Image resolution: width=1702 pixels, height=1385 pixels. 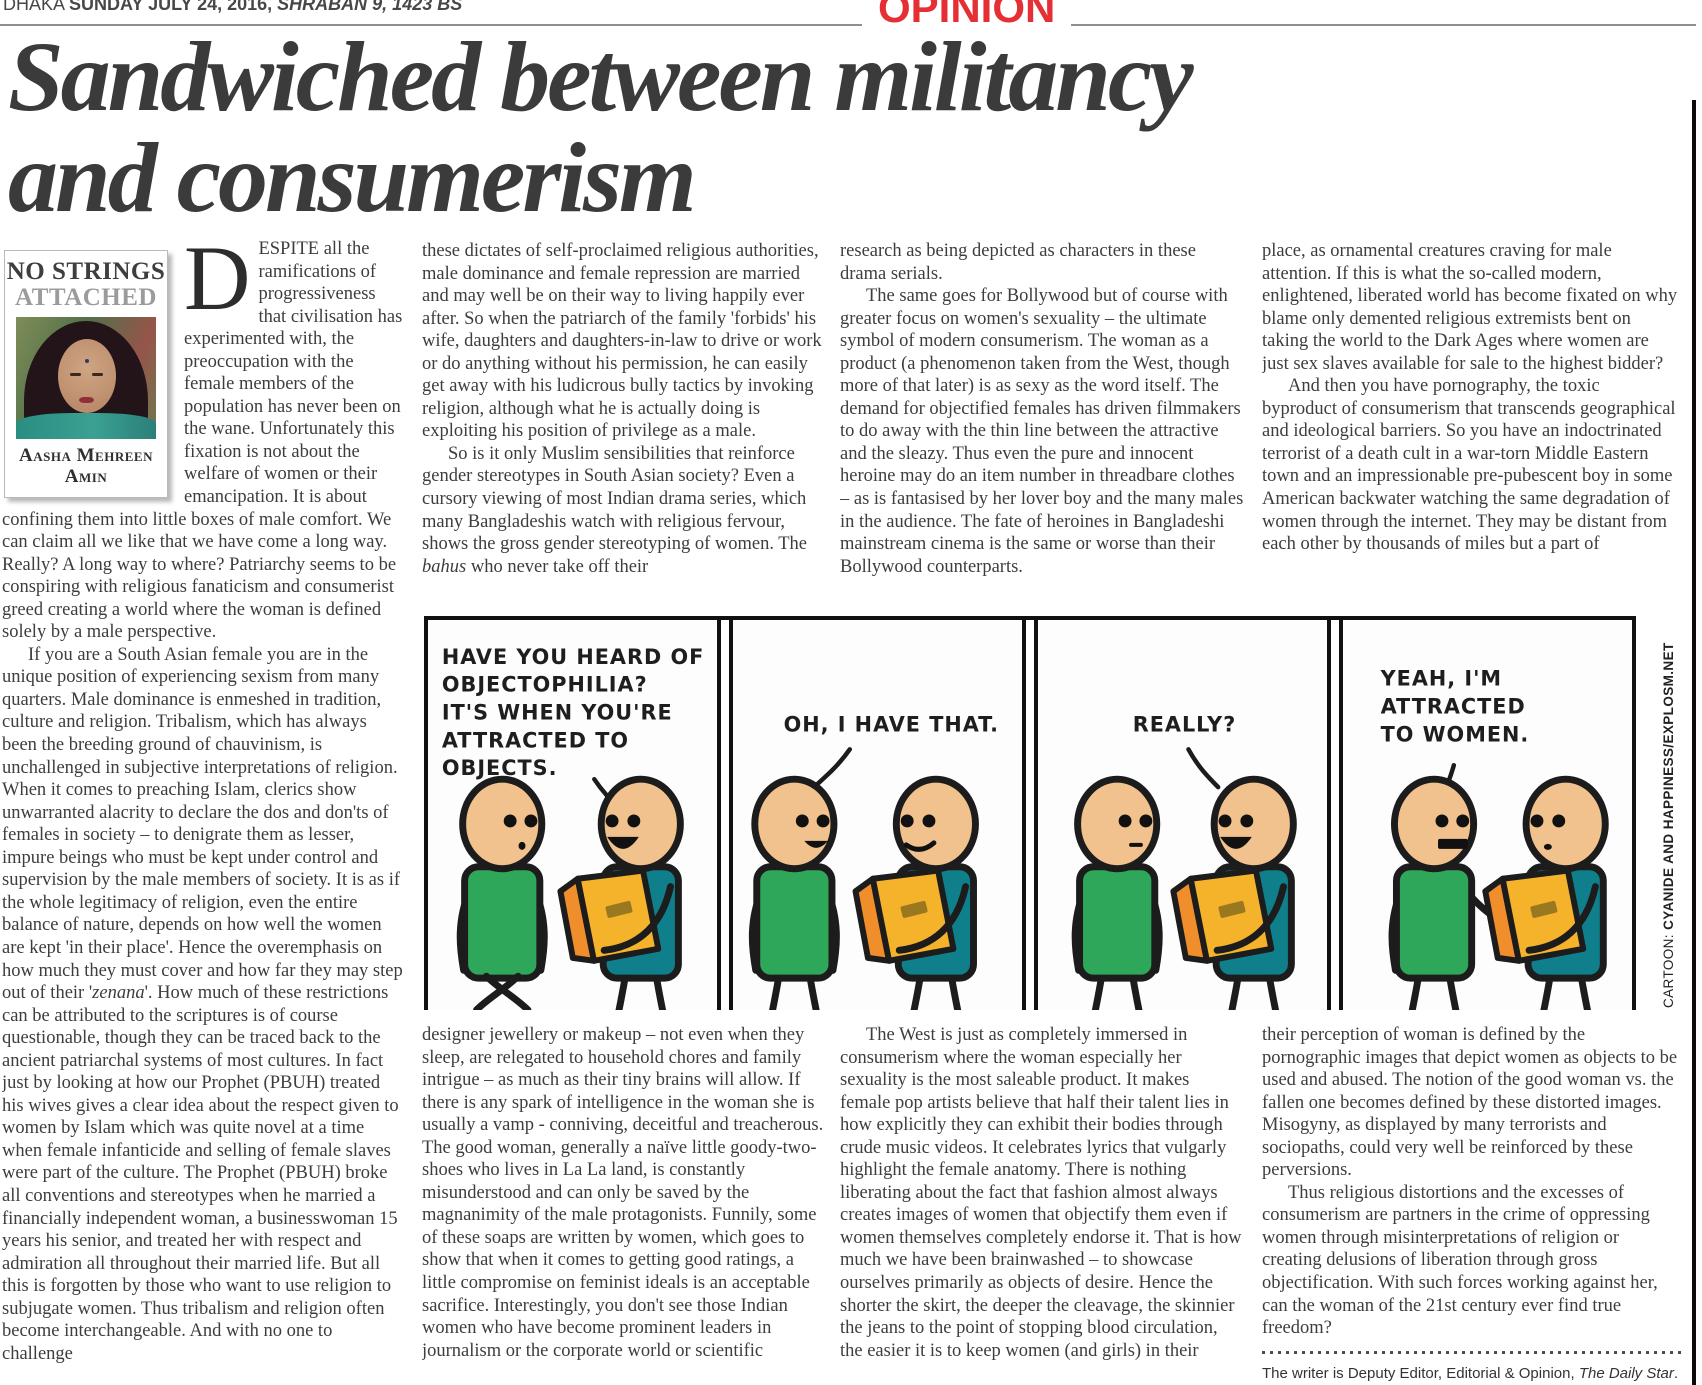 I want to click on comic-panel-4: YEAH, I'M ATTRACTED TO WOMEN., so click(x=1487, y=815).